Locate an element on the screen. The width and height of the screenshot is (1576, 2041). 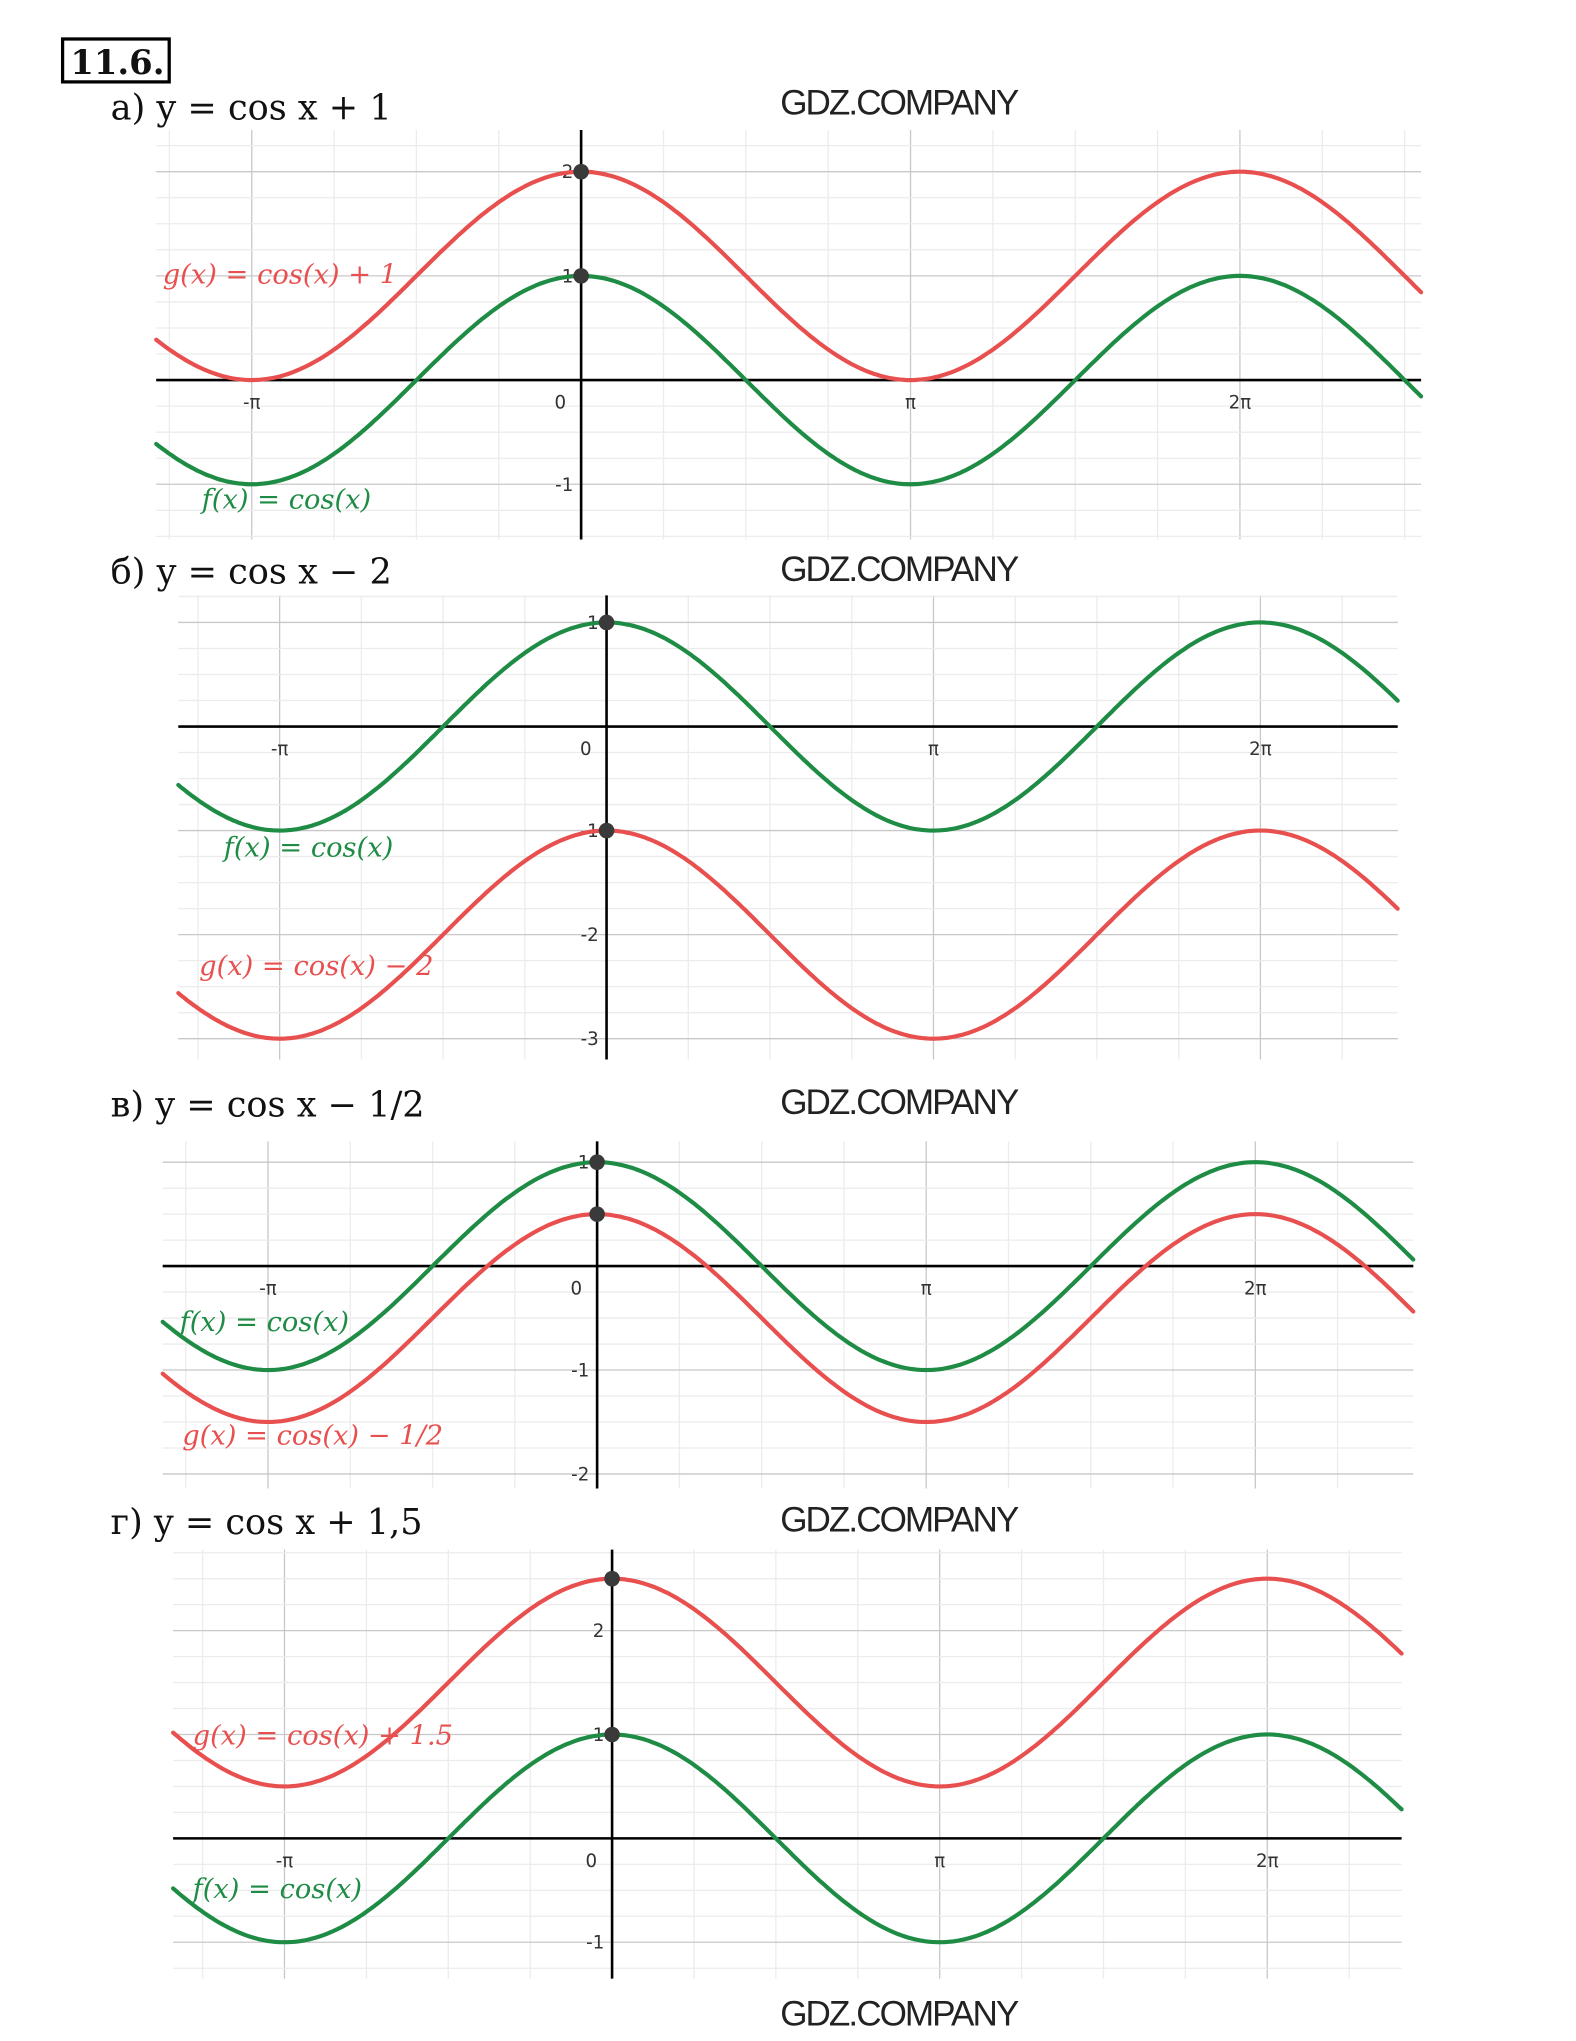
chart-title: г) y = cos x + 1,5 is located at coordinates (267, 1522).